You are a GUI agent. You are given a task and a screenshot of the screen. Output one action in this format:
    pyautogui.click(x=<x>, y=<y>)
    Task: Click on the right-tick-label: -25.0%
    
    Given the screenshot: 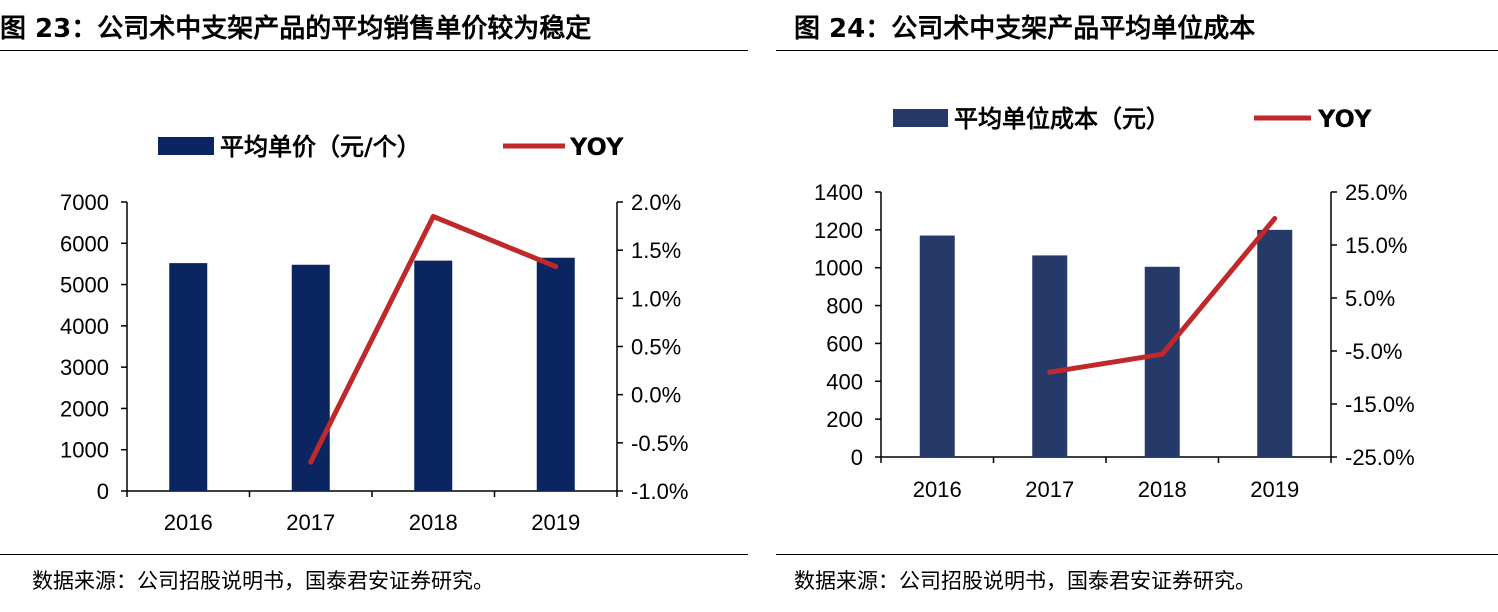 What is the action you would take?
    pyautogui.click(x=1380, y=457)
    